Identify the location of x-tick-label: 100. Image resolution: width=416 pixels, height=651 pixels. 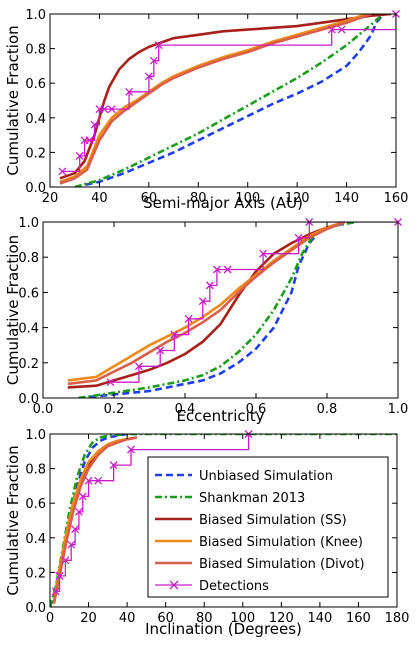
(247, 198).